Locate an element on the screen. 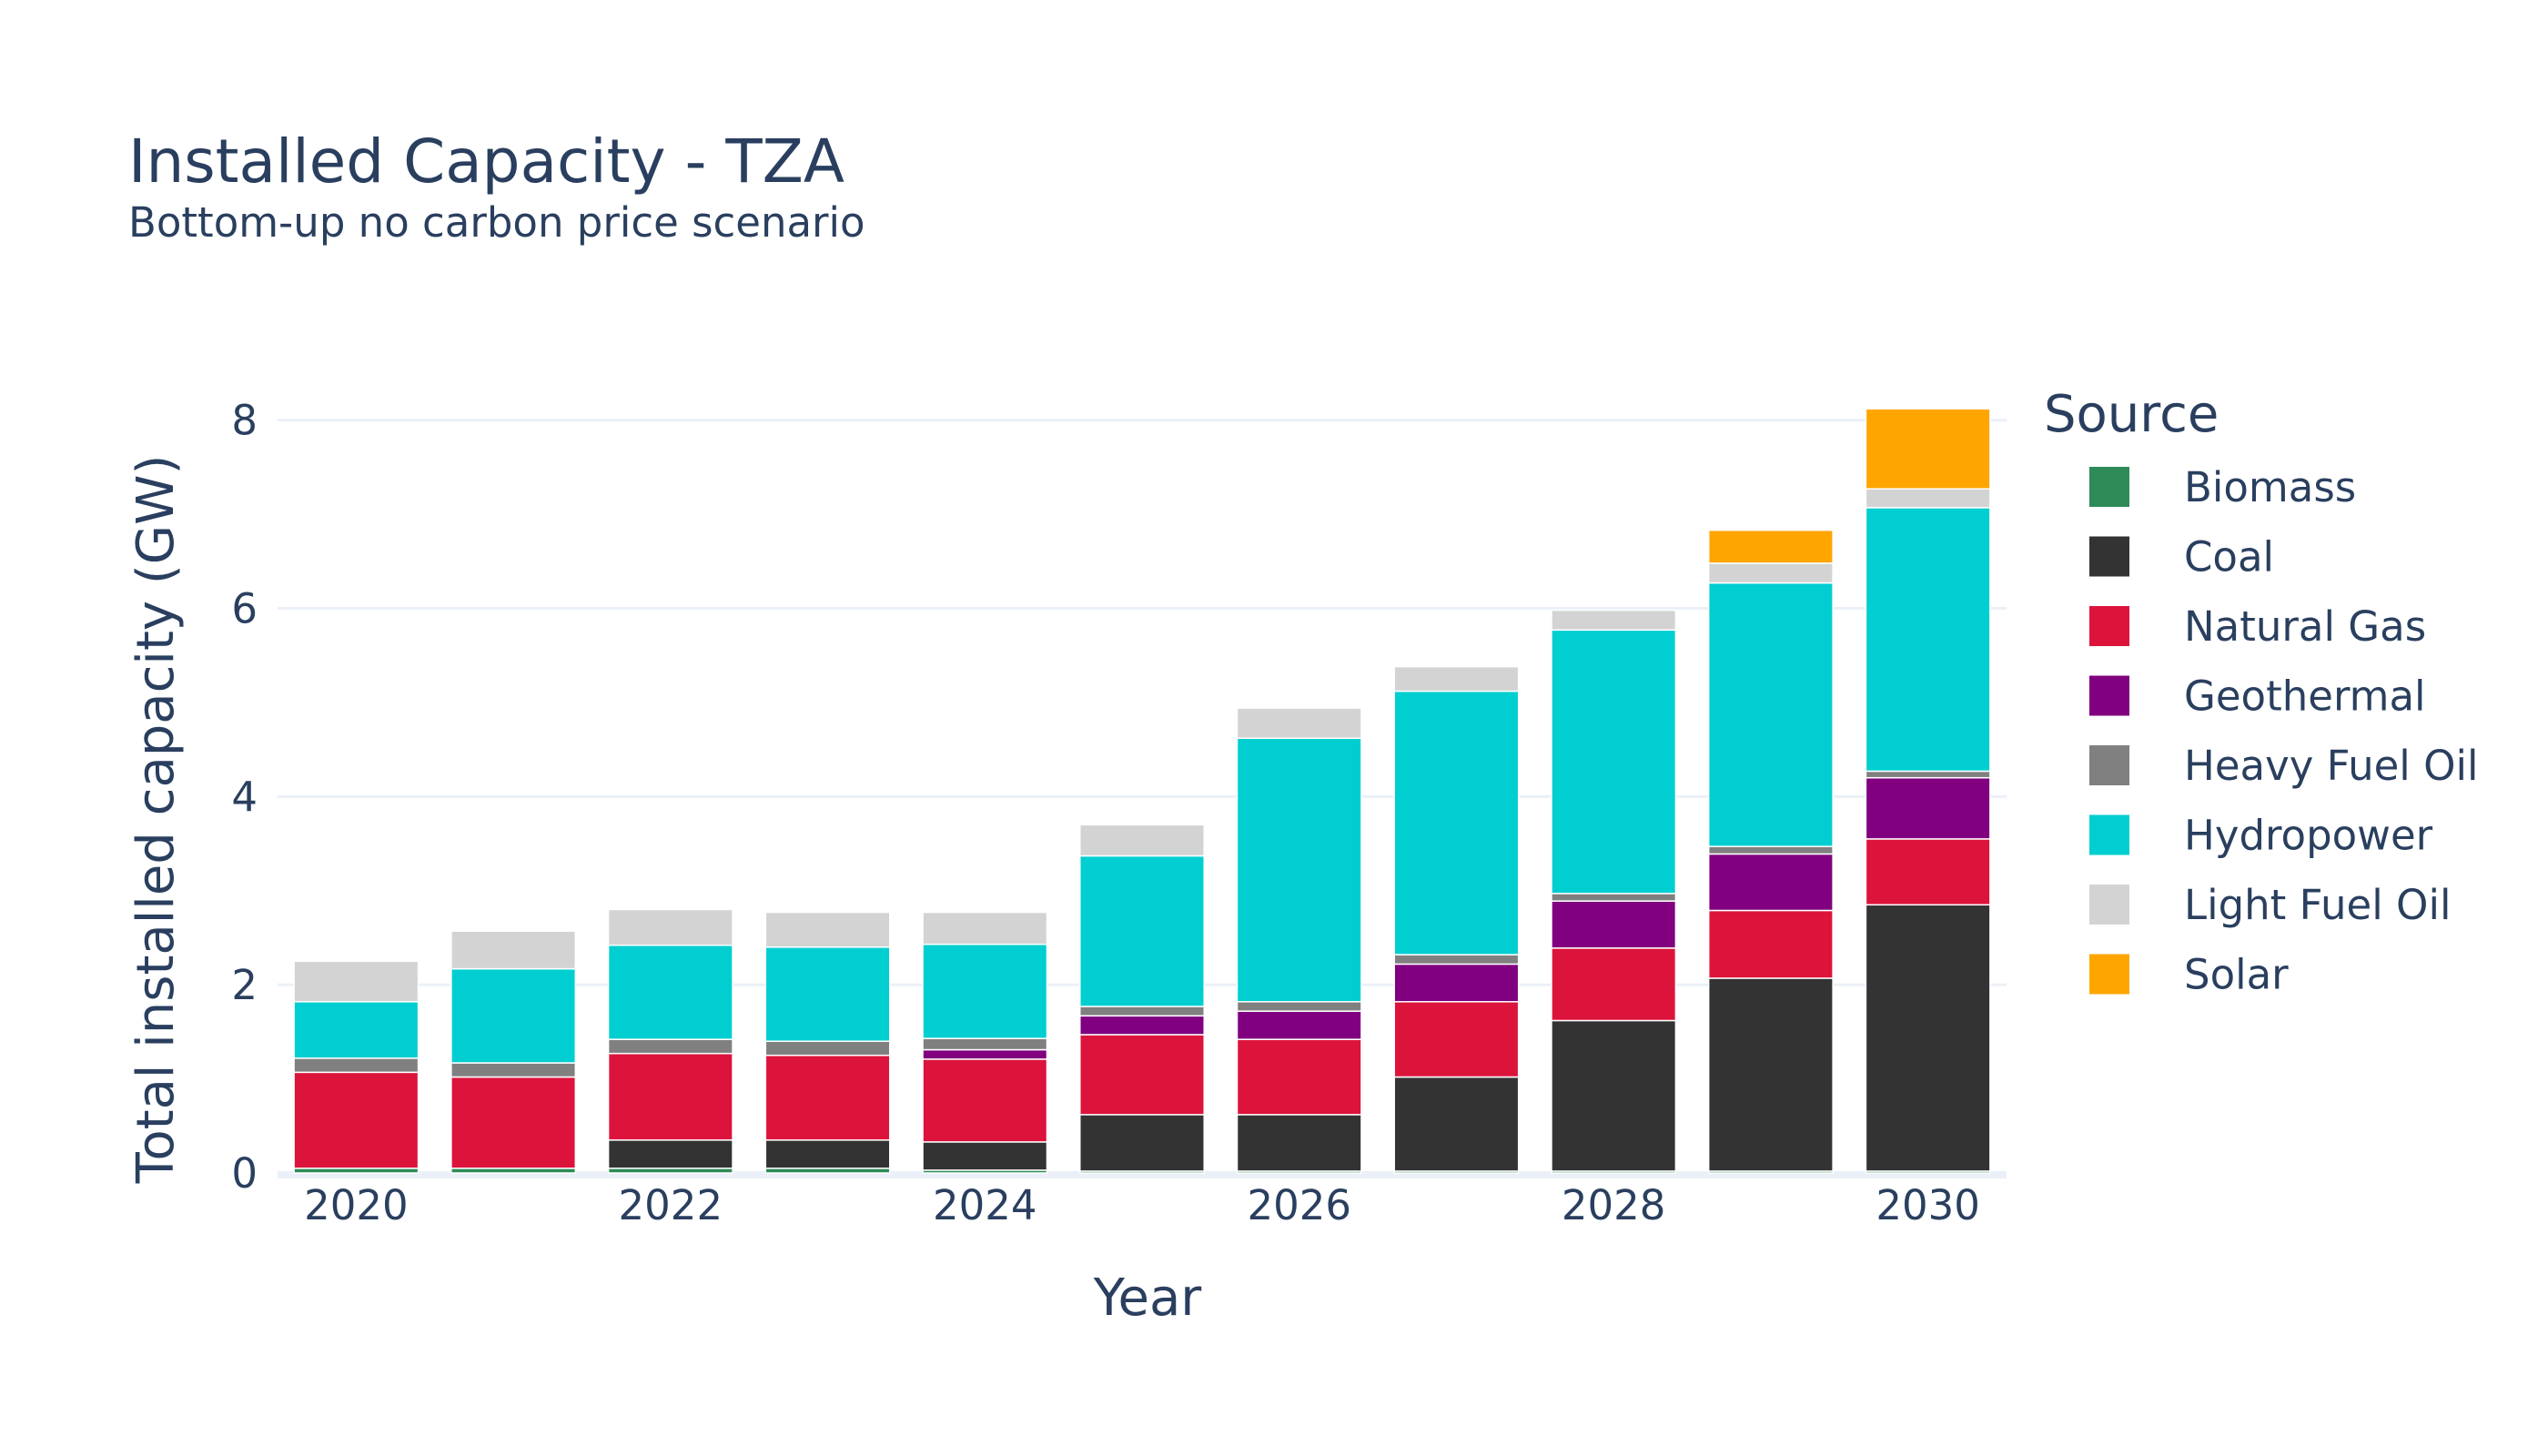 This screenshot has width=2548, height=1456. bar-coal-2029 is located at coordinates (1771, 1075).